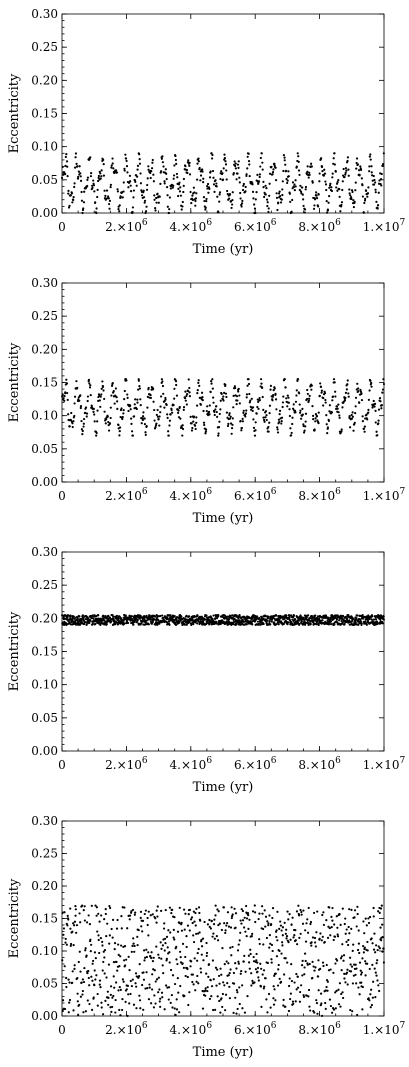  What do you see at coordinates (44, 114) in the screenshot?
I see `y-tick-label: 0.15` at bounding box center [44, 114].